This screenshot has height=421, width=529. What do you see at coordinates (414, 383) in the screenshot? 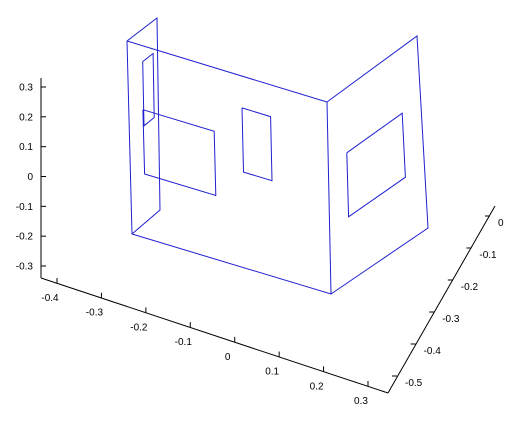
I see `y-tick-label: -0.5` at bounding box center [414, 383].